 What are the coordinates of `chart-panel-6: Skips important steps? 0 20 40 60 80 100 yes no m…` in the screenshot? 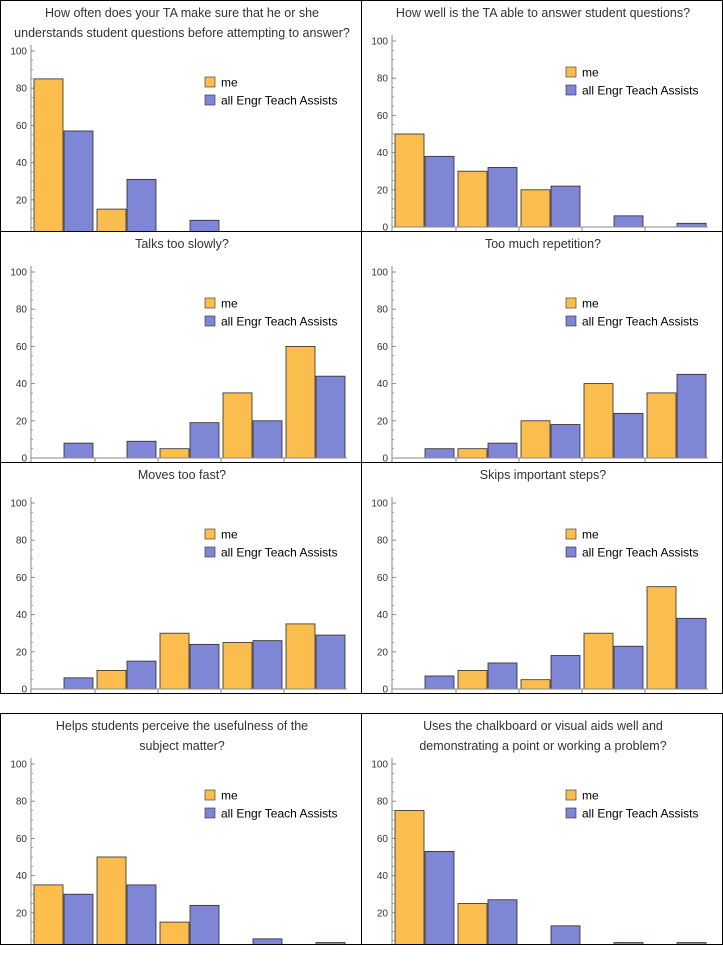 It's located at (542, 578).